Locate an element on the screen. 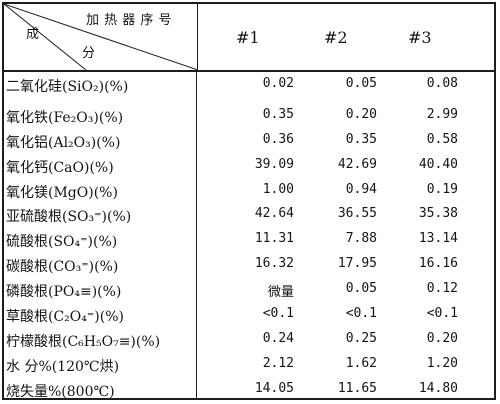 The image size is (500, 404). table-row: 柠檬酸根(C₆H₅O₇≡)(%) 0.24 0.25 0.20 is located at coordinates (249, 339).